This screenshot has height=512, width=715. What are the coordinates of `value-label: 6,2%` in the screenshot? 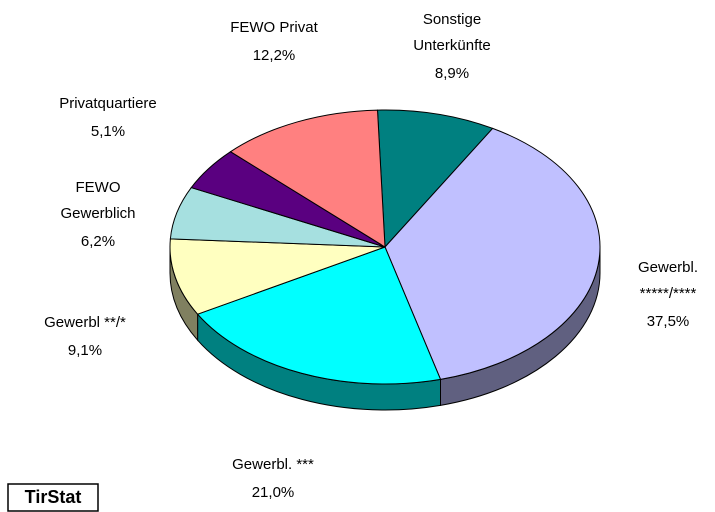 It's located at (98, 241).